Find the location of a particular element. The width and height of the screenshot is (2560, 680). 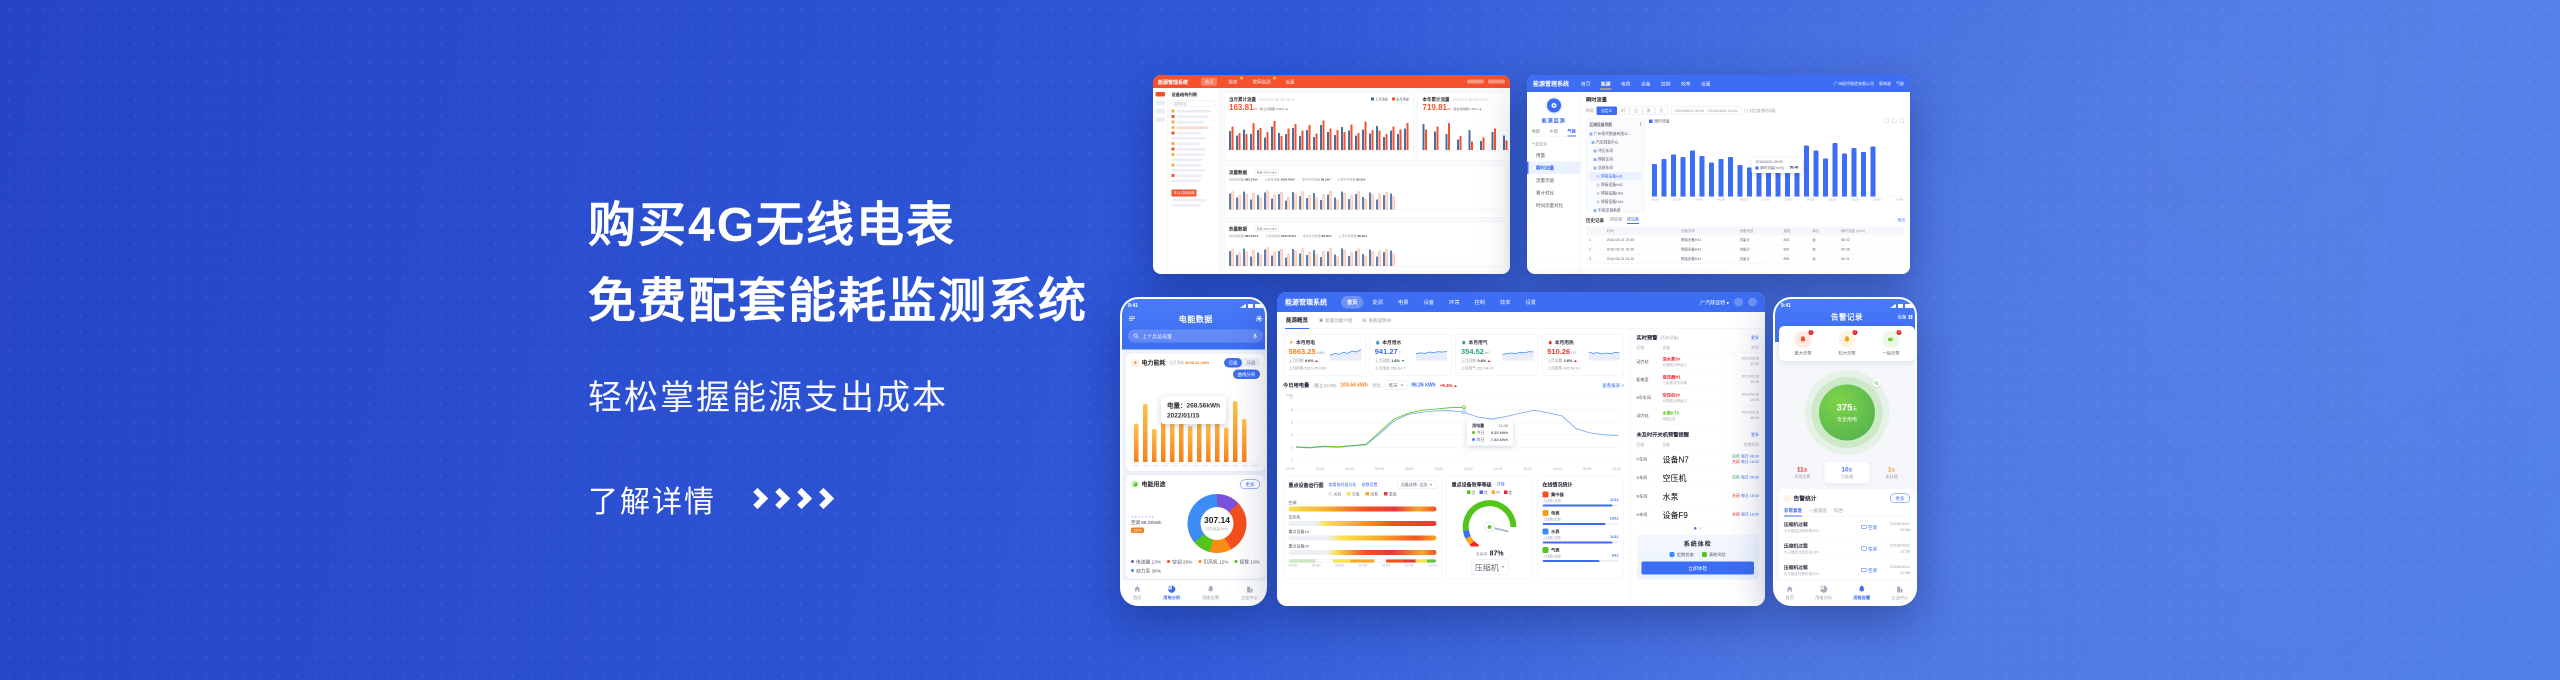

alarm-type-1: 2 较大告警 is located at coordinates (1847, 343).